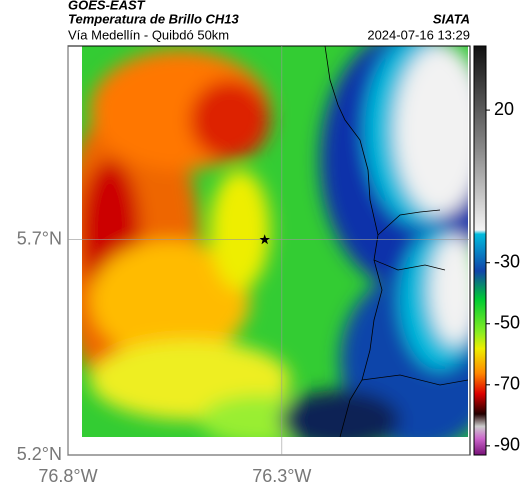 This screenshot has width=526, height=491. Describe the element at coordinates (148, 34) in the screenshot. I see `route: Vía Medellín - Quibdó 50km` at that location.